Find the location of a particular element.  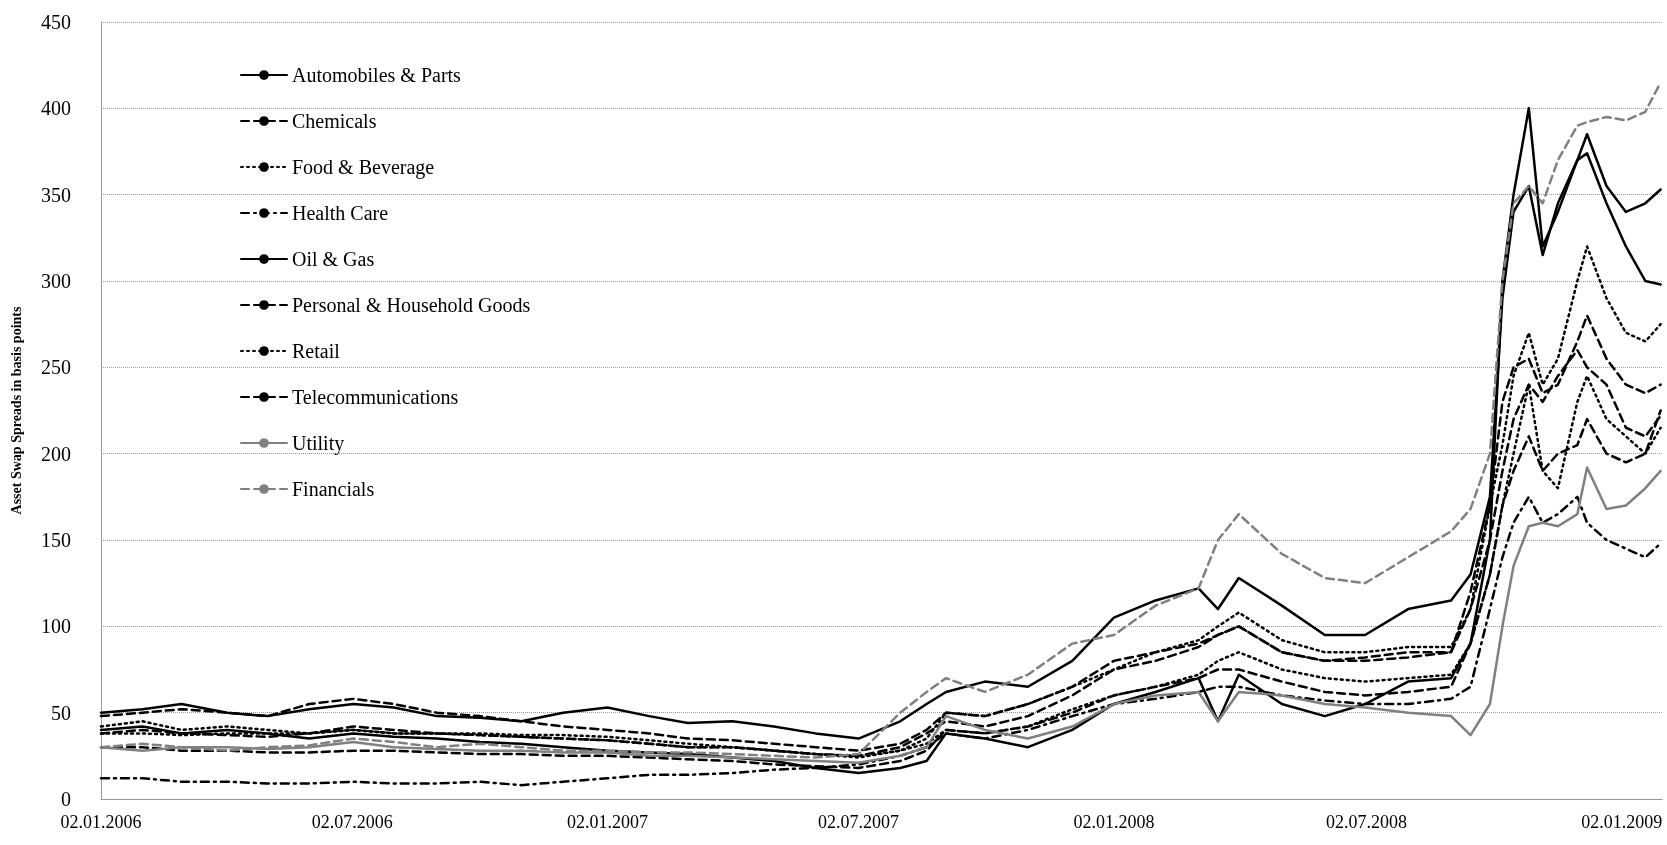

y-tick-label: 300 is located at coordinates (56, 281).